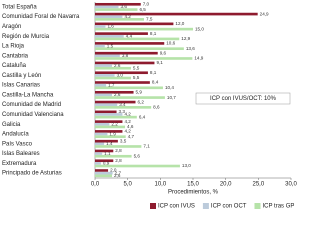 This screenshot has width=320, height=240. I want to click on y-tick-label: Región de Murcia, so click(26, 37).